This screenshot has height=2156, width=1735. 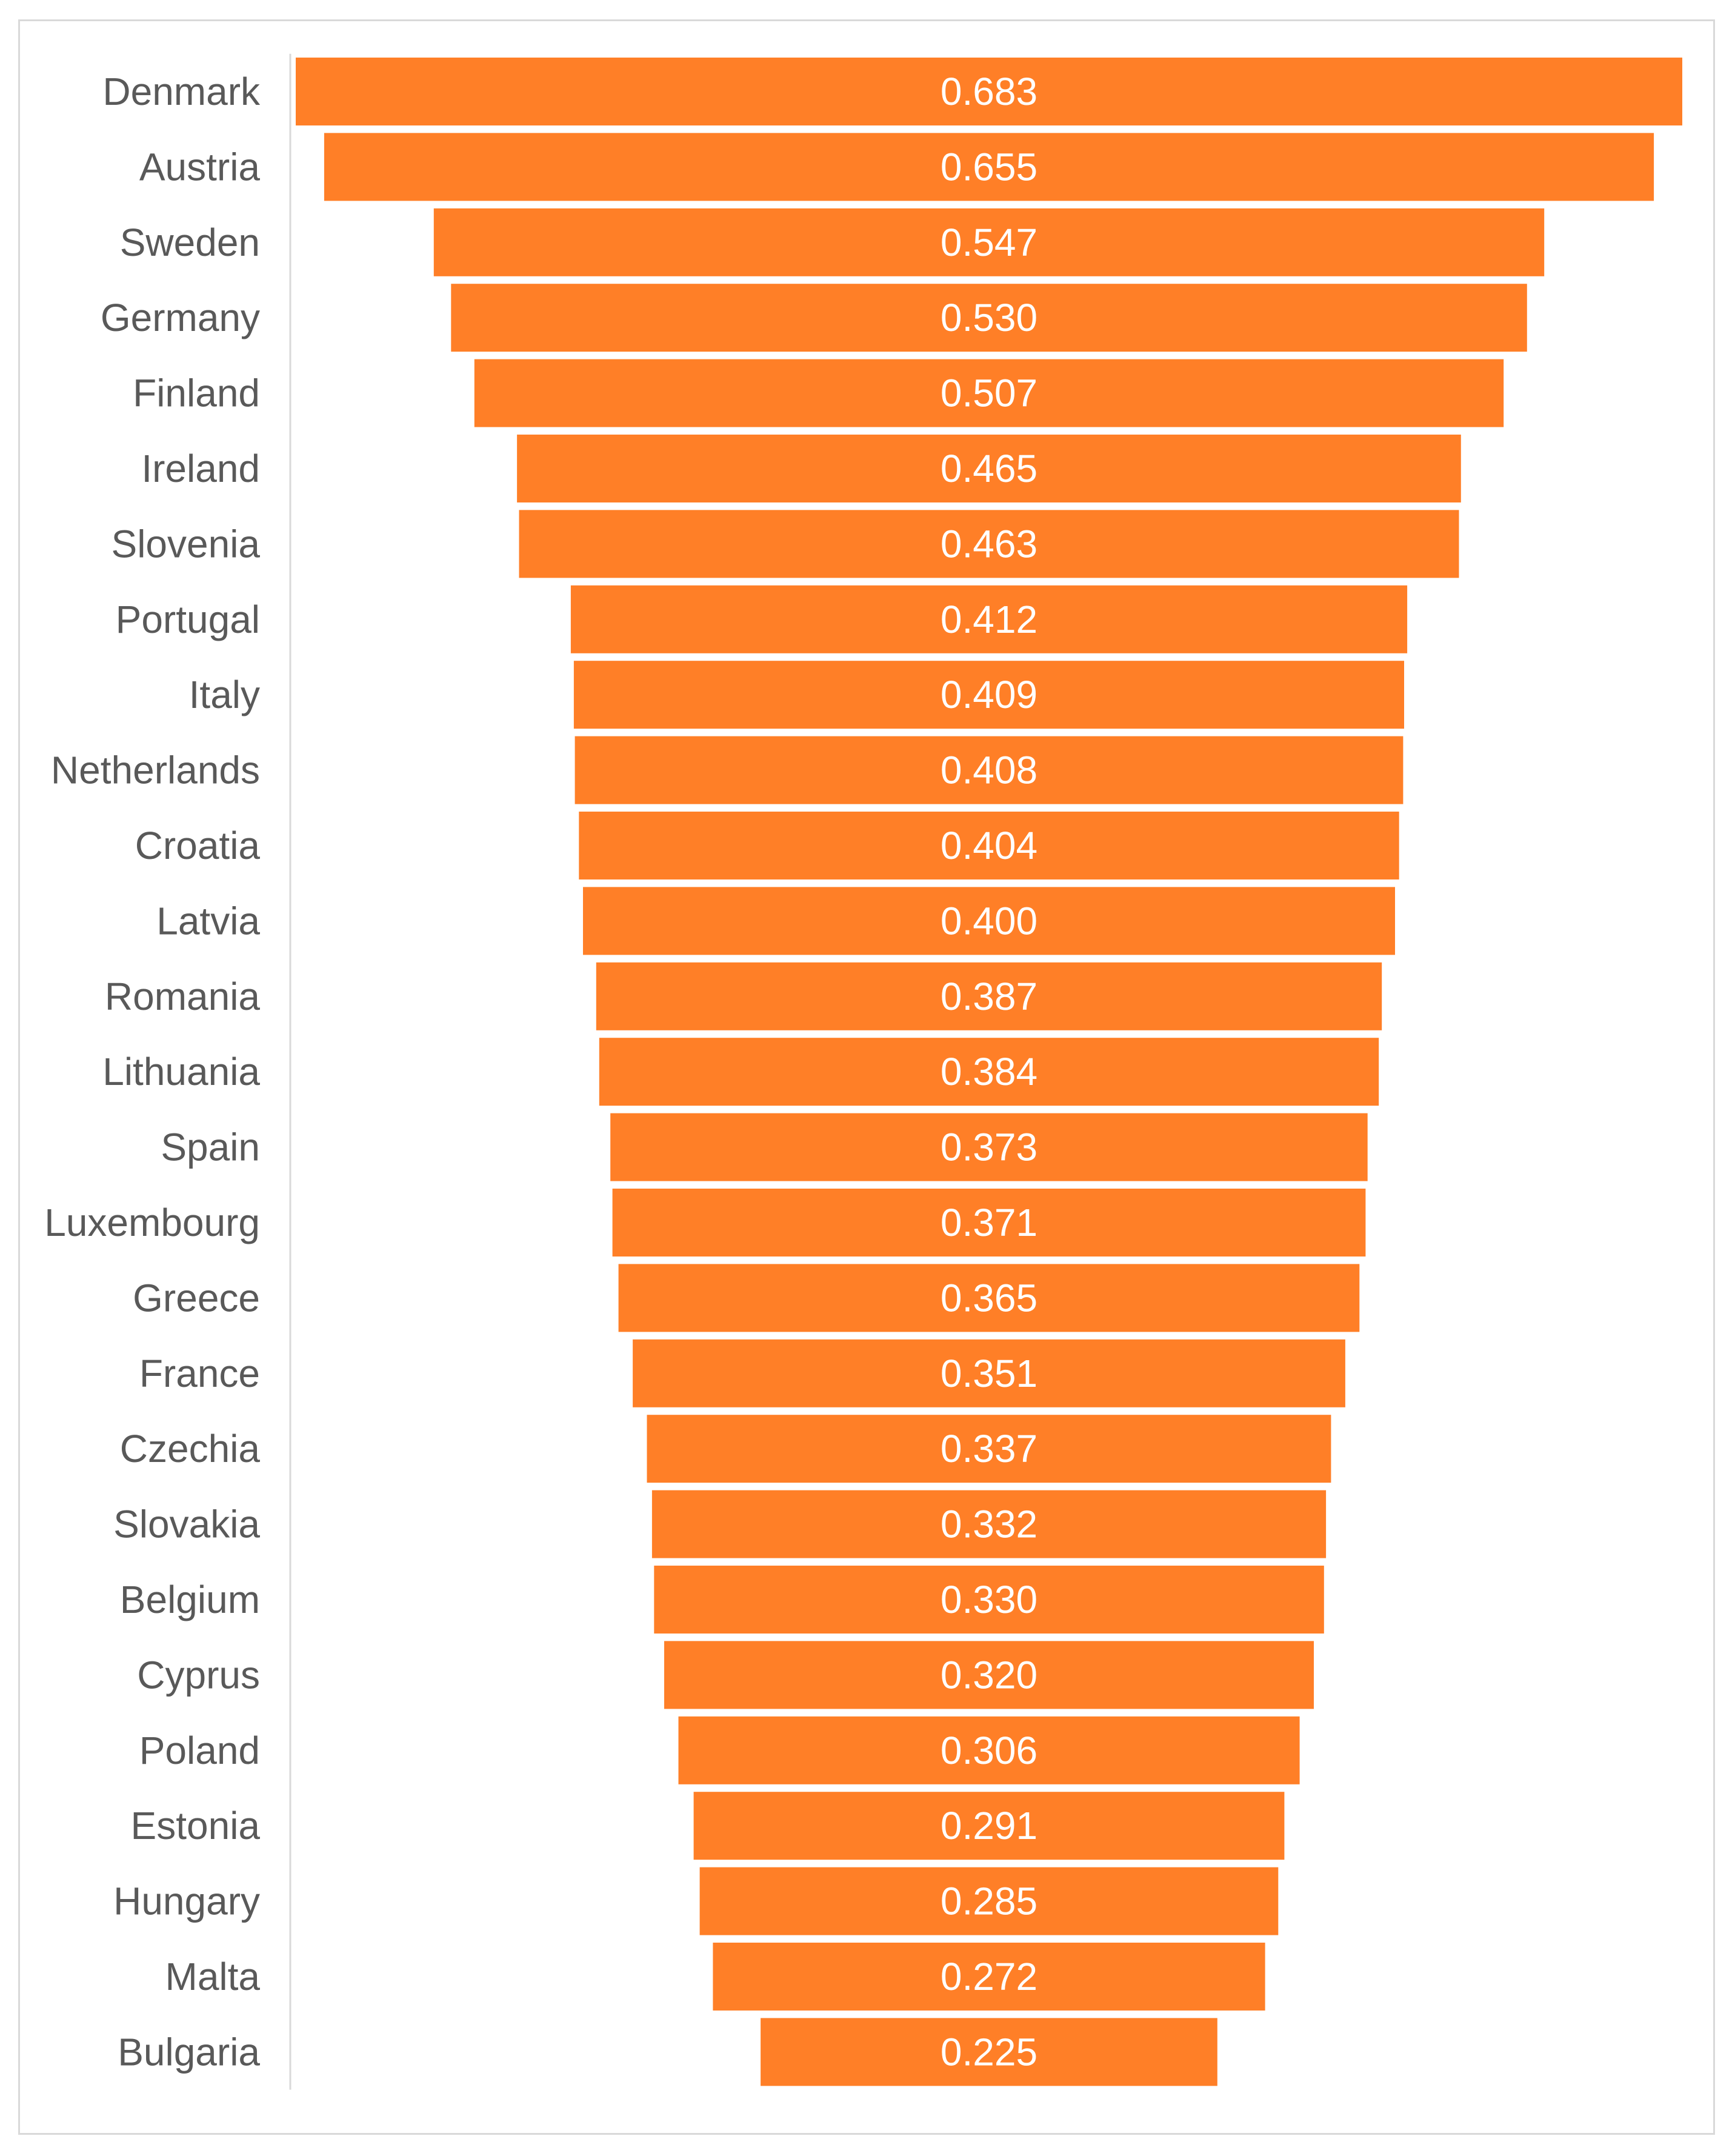 What do you see at coordinates (210, 1147) in the screenshot?
I see `category-label: Spain` at bounding box center [210, 1147].